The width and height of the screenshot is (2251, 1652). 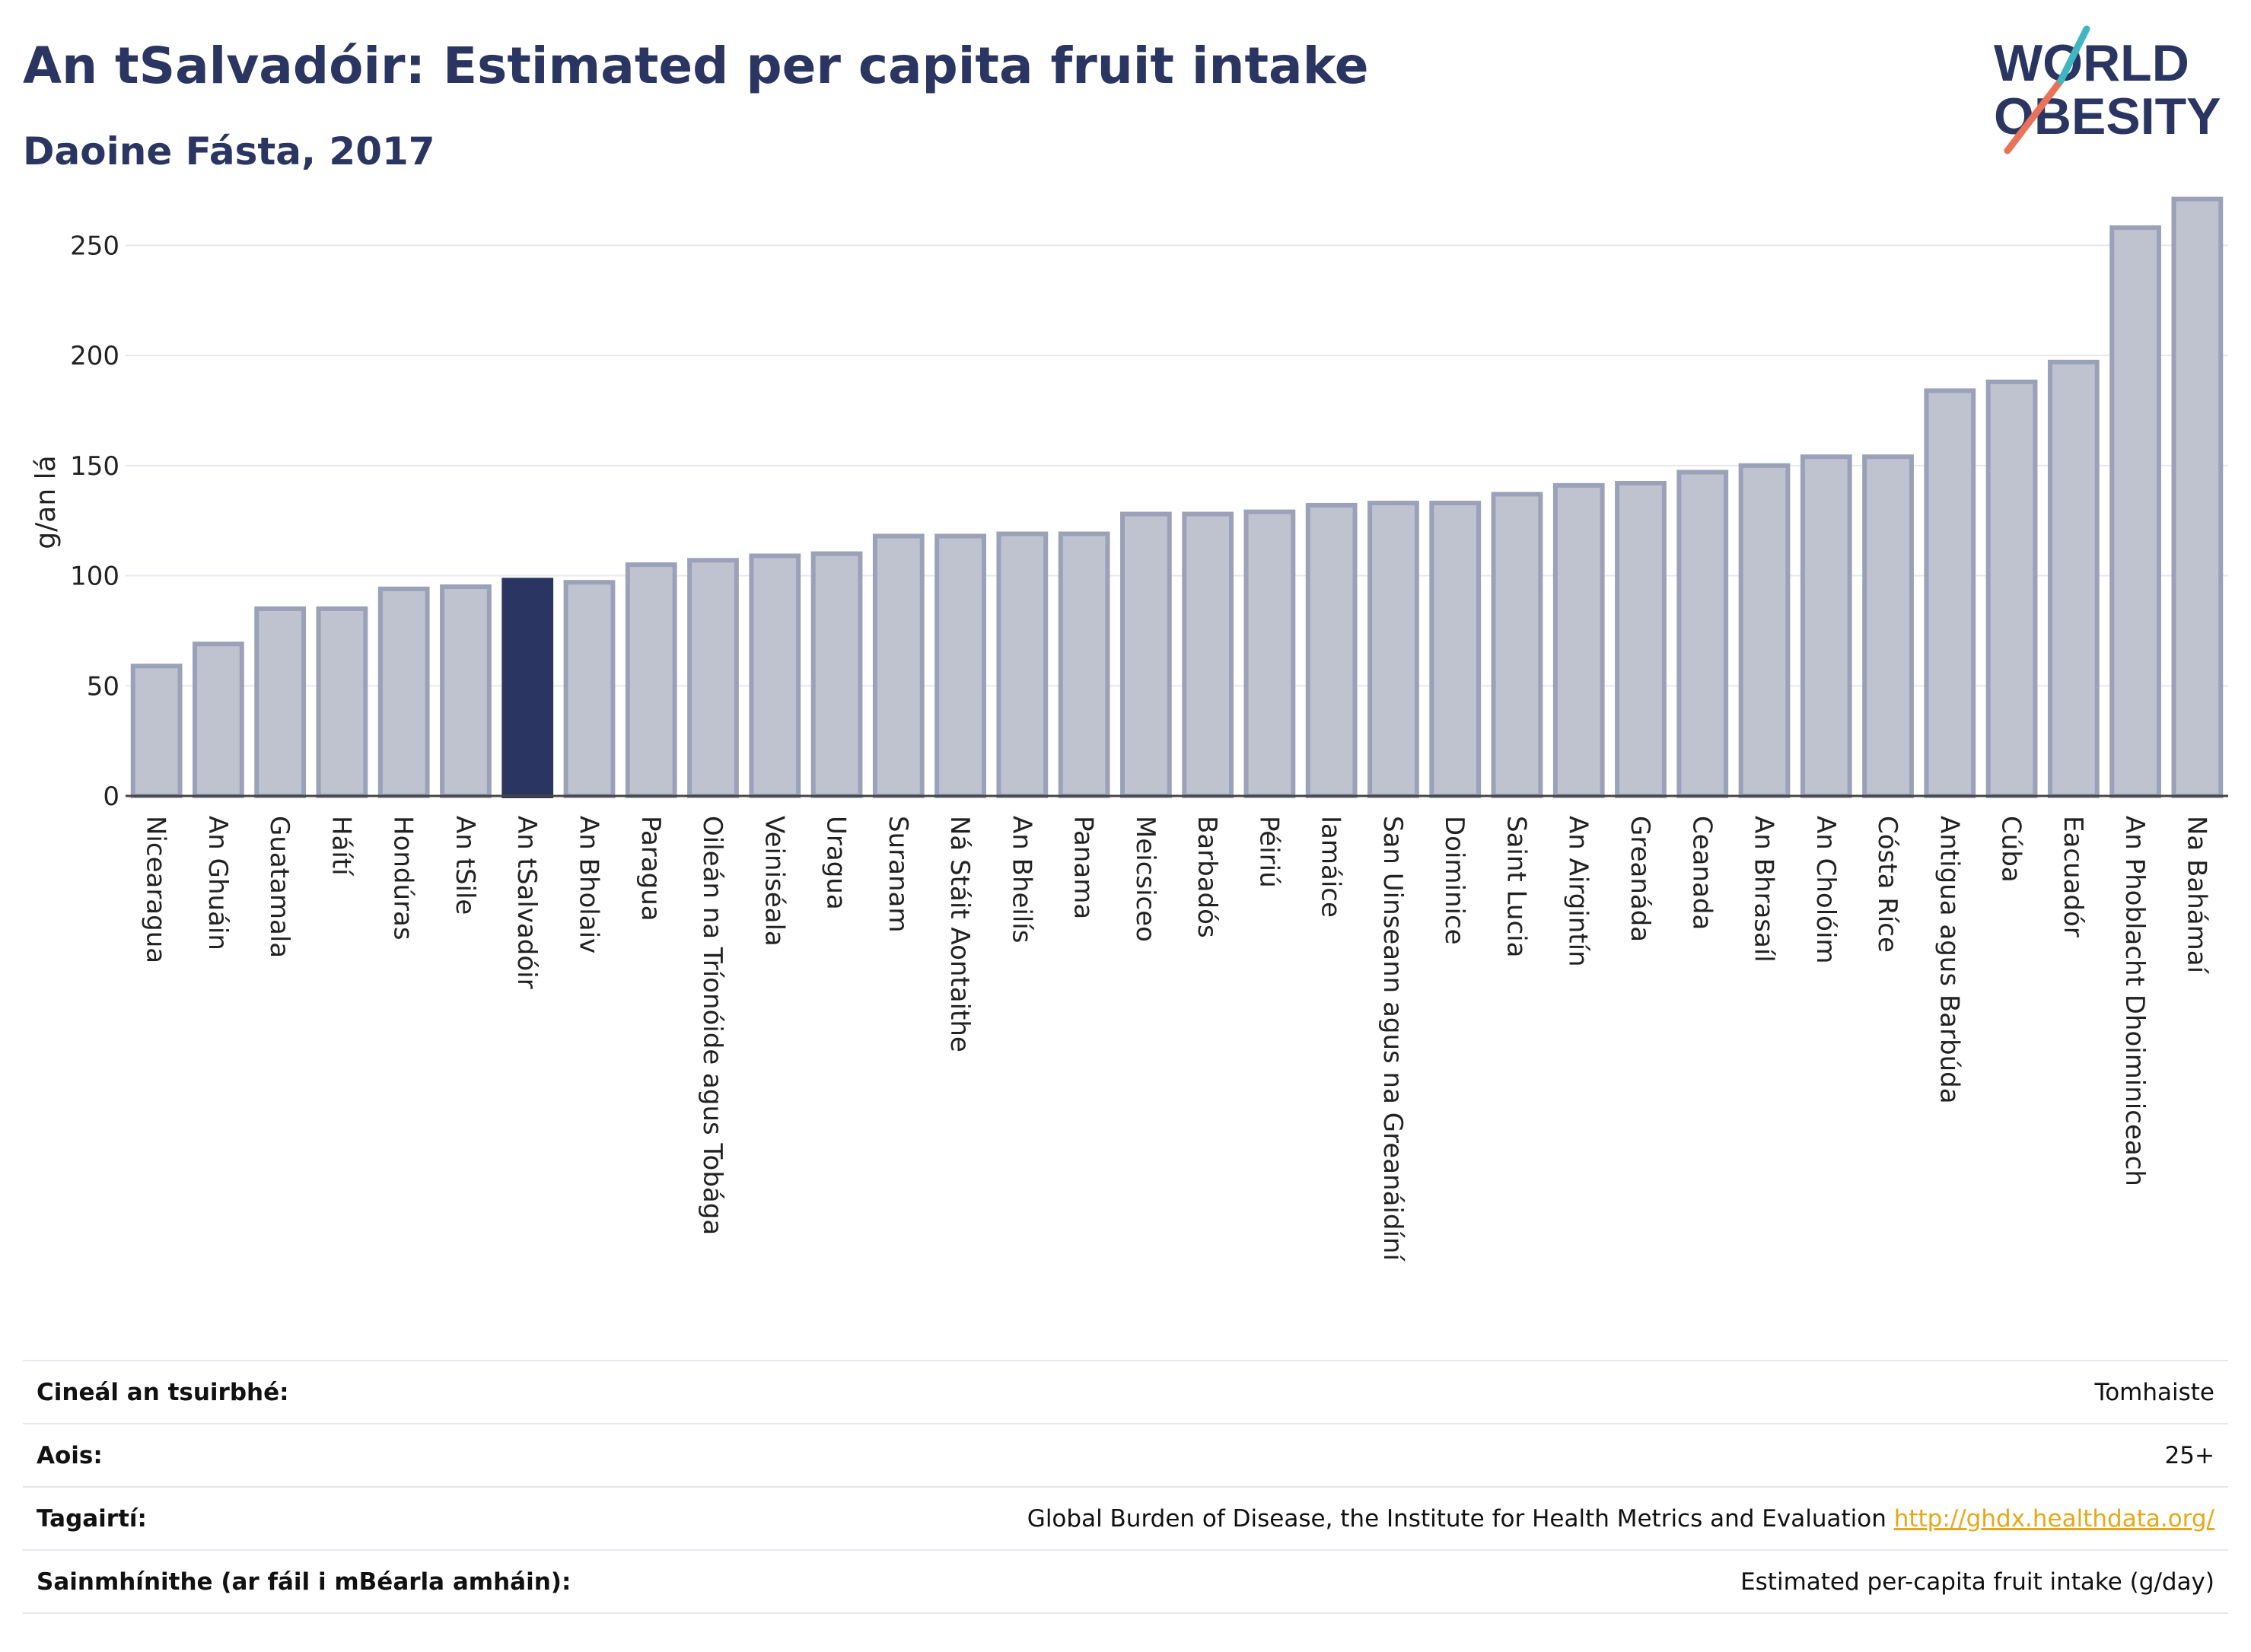 What do you see at coordinates (111, 796) in the screenshot?
I see `y-tick-label: 0` at bounding box center [111, 796].